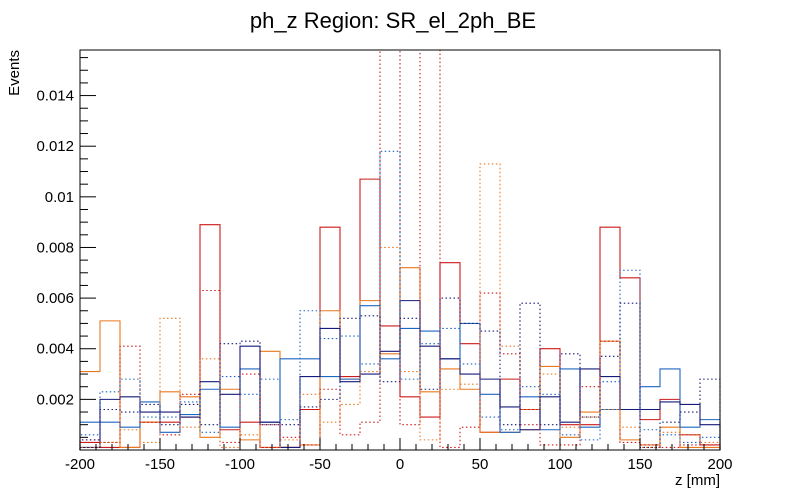 The width and height of the screenshot is (800, 500). What do you see at coordinates (59, 197) in the screenshot?
I see `y-tick-label: 0.01` at bounding box center [59, 197].